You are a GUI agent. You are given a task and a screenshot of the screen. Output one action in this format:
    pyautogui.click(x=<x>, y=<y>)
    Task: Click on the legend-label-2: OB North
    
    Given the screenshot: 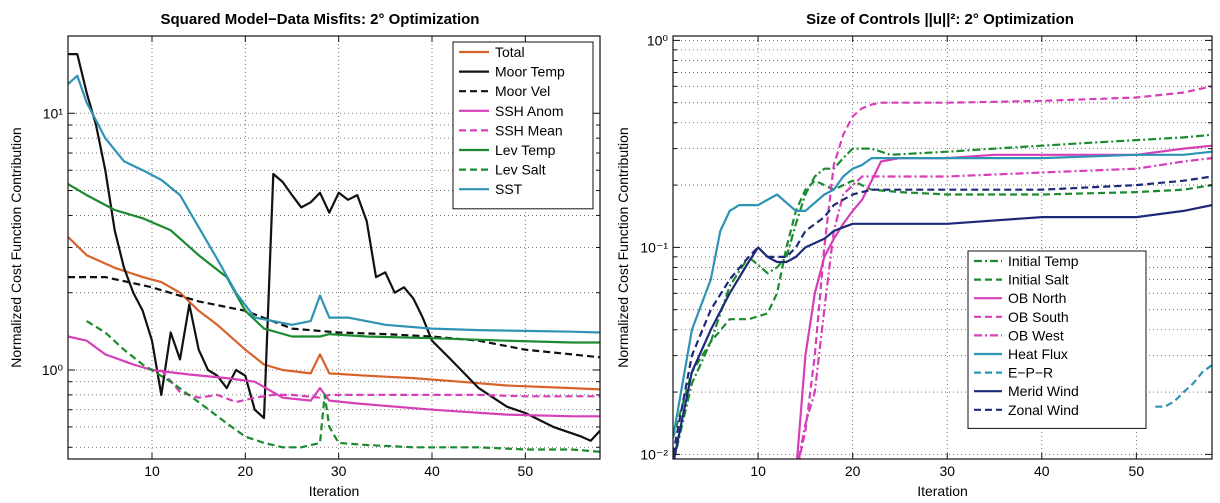 What is the action you would take?
    pyautogui.click(x=1037, y=298)
    